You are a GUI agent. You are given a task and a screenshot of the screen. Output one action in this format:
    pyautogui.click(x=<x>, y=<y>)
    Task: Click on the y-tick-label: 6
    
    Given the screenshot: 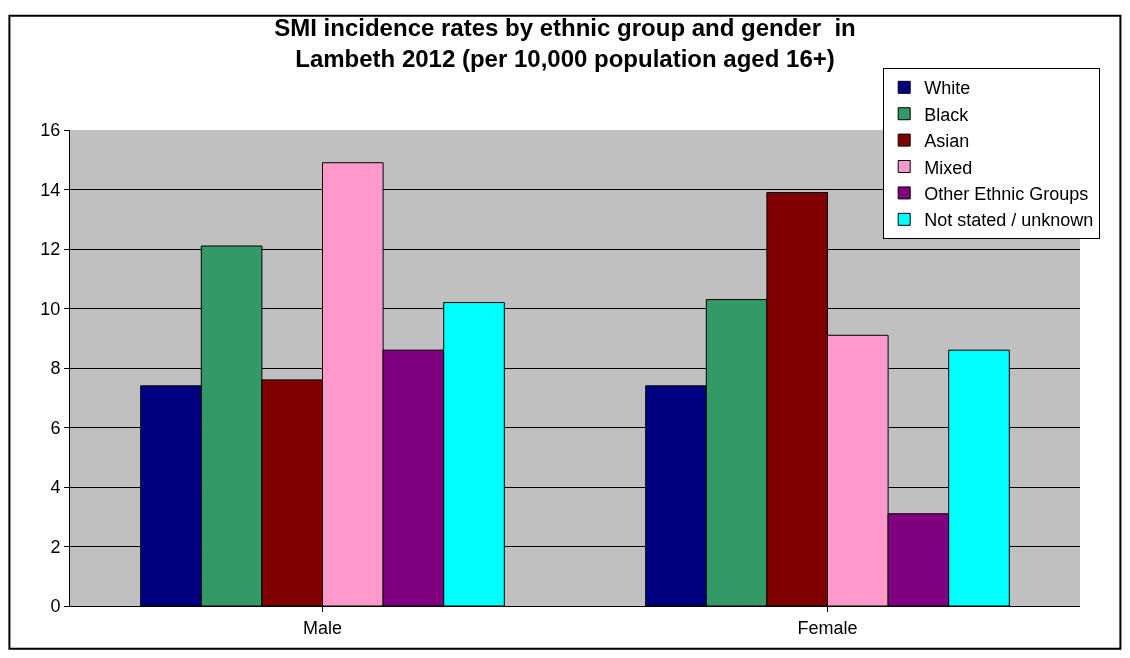 What is the action you would take?
    pyautogui.click(x=55, y=427)
    